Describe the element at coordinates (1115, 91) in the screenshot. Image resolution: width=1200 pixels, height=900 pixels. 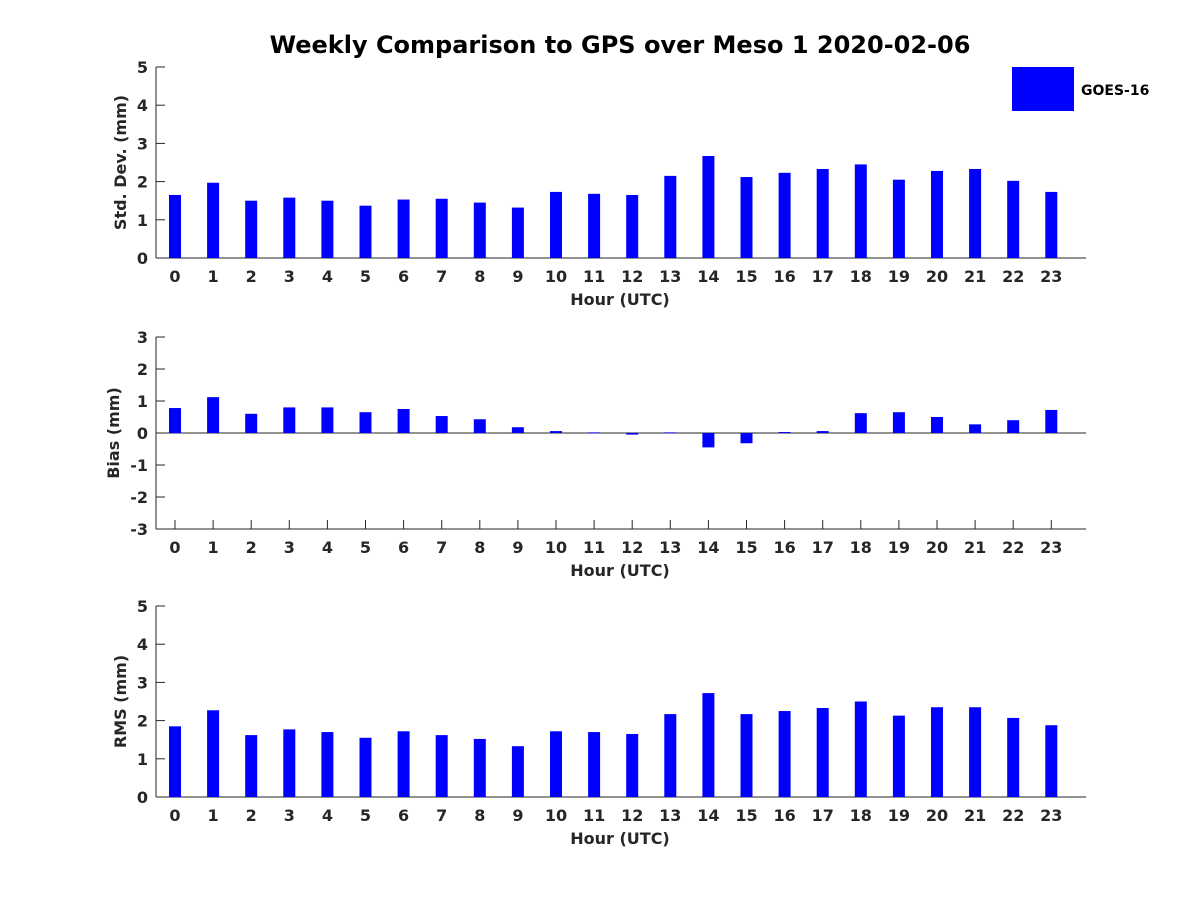
I see `legend-label: GOES-16` at that location.